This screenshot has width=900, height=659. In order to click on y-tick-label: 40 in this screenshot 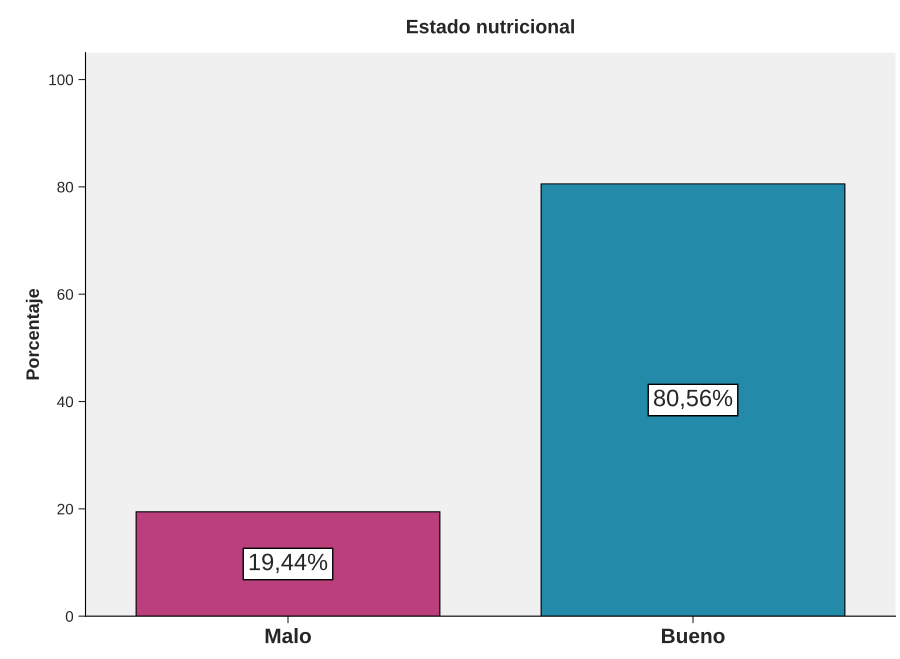, I will do `click(65, 402)`.